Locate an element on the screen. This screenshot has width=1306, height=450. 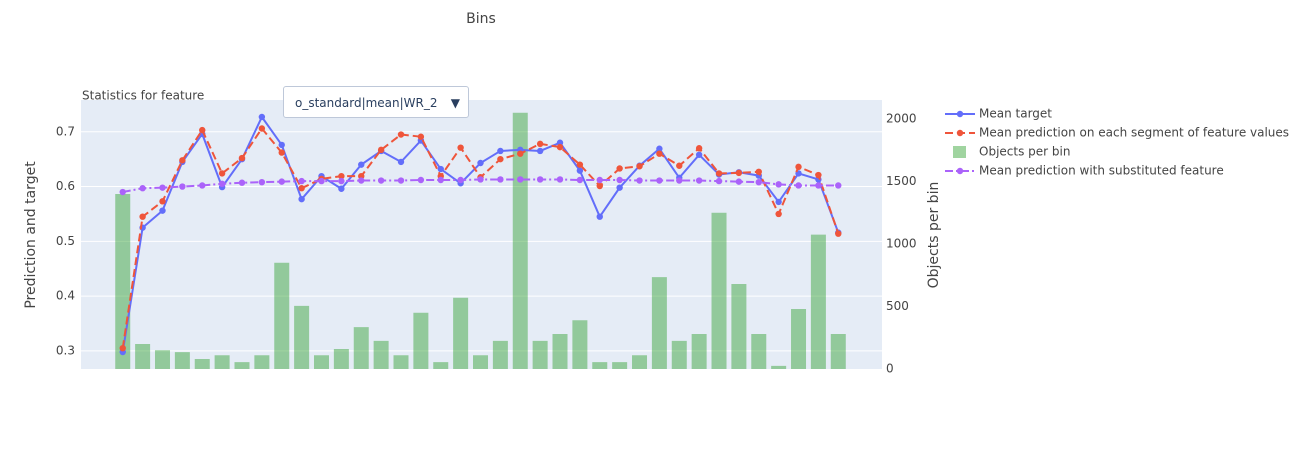
dropdown-label: o_standard|mean|WR_2 is located at coordinates (366, 103).